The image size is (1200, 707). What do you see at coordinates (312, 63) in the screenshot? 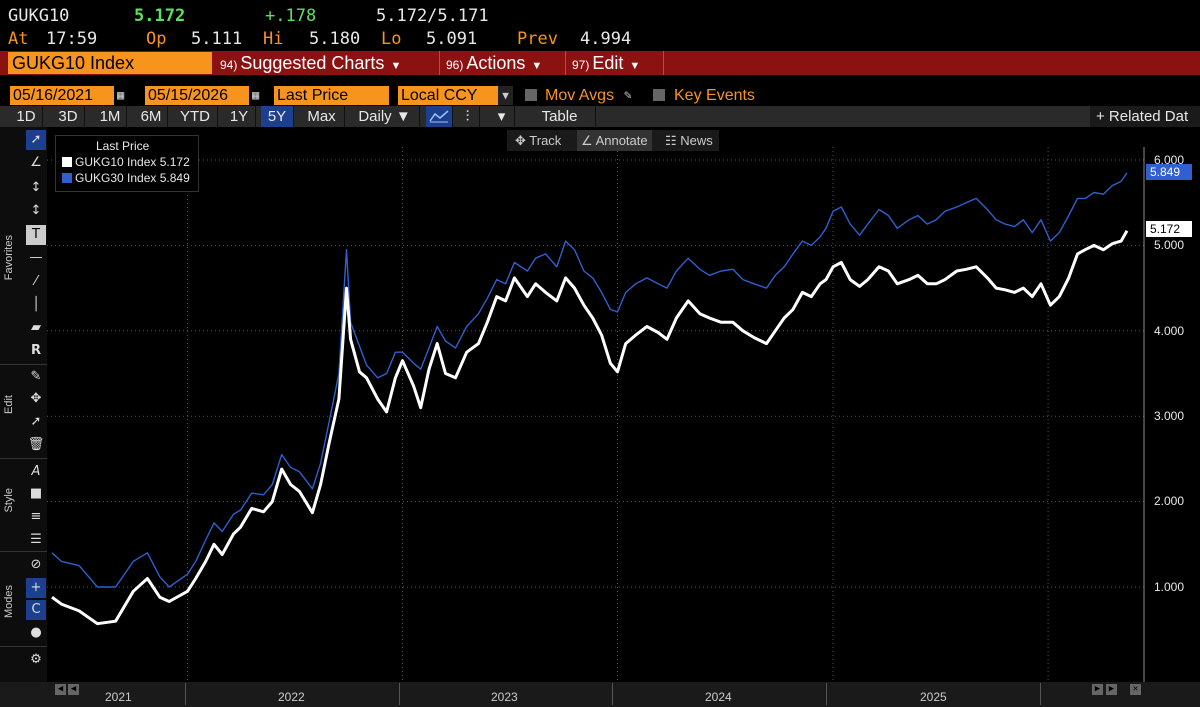
I see `suggested-charts-label: Suggested Charts` at bounding box center [312, 63].